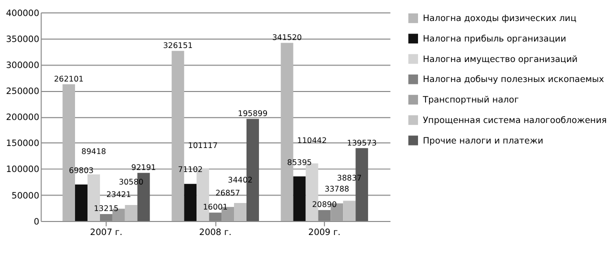 The image size is (612, 270). I want to click on y-tick-label: 200000, so click(23, 118).